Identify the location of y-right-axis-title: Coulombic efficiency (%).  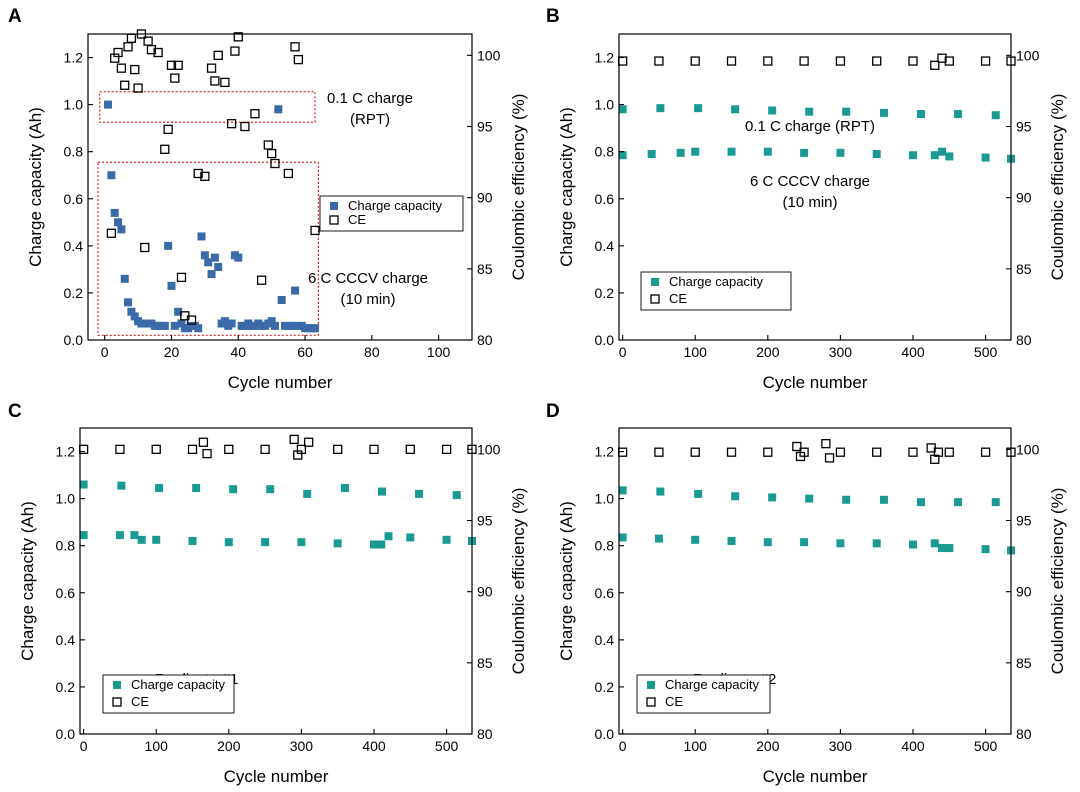
(518, 187).